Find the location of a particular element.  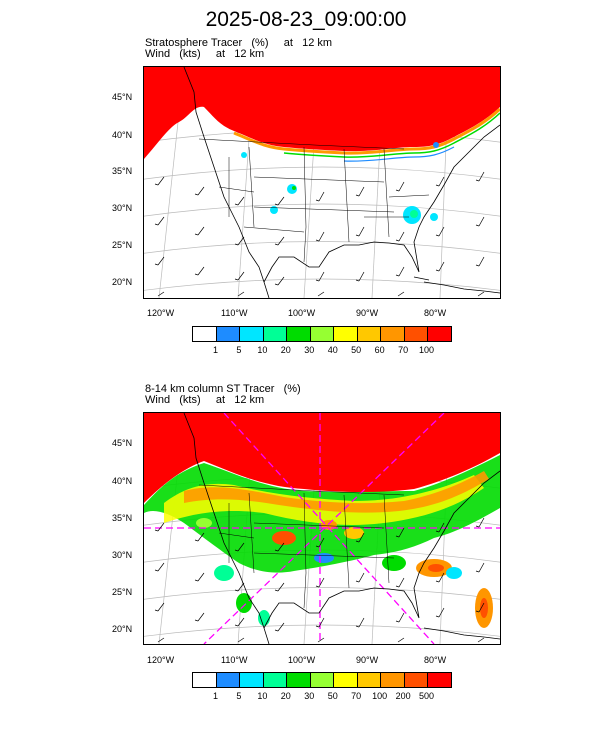

panel2-lat-label: 20°N is located at coordinates (122, 629).